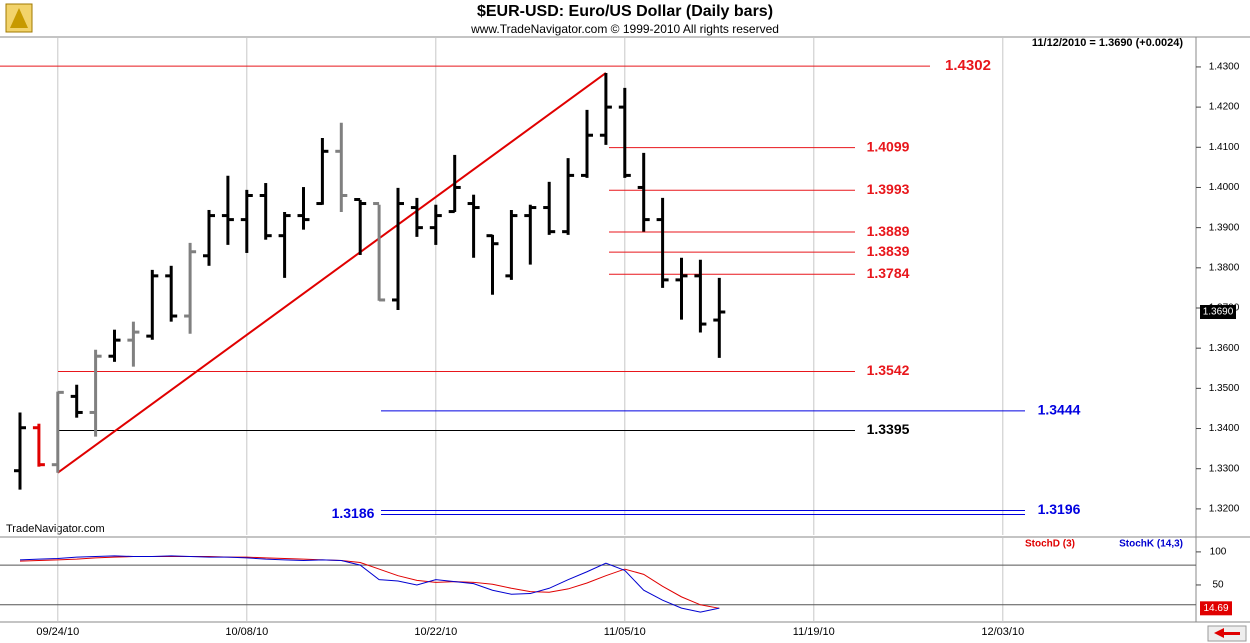 This screenshot has width=1250, height=643. I want to click on watermark: TradeNavigator.com, so click(55, 529).